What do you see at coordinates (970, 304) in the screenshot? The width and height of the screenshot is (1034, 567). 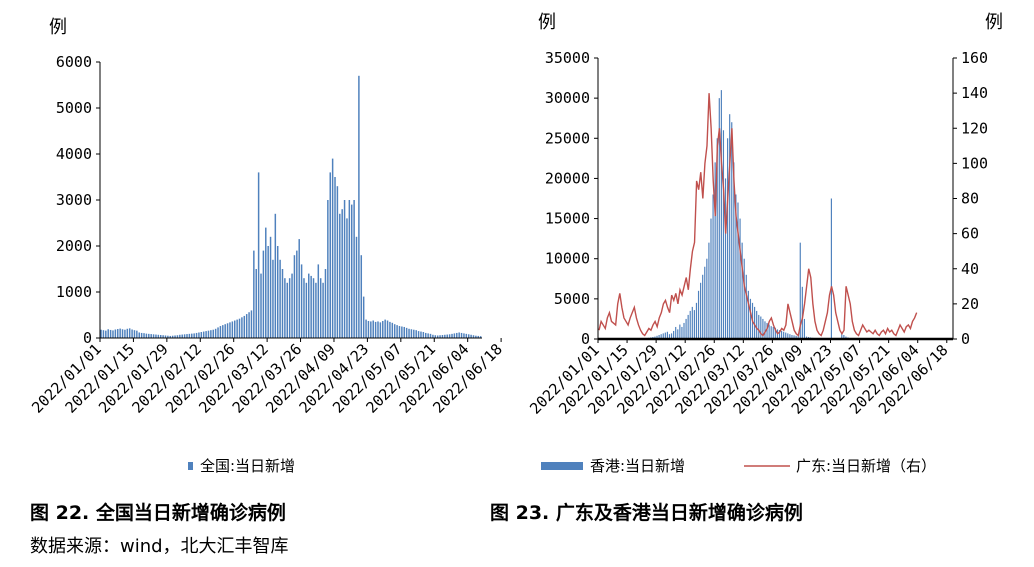 I see `right-y-tick-label: 20` at bounding box center [970, 304].